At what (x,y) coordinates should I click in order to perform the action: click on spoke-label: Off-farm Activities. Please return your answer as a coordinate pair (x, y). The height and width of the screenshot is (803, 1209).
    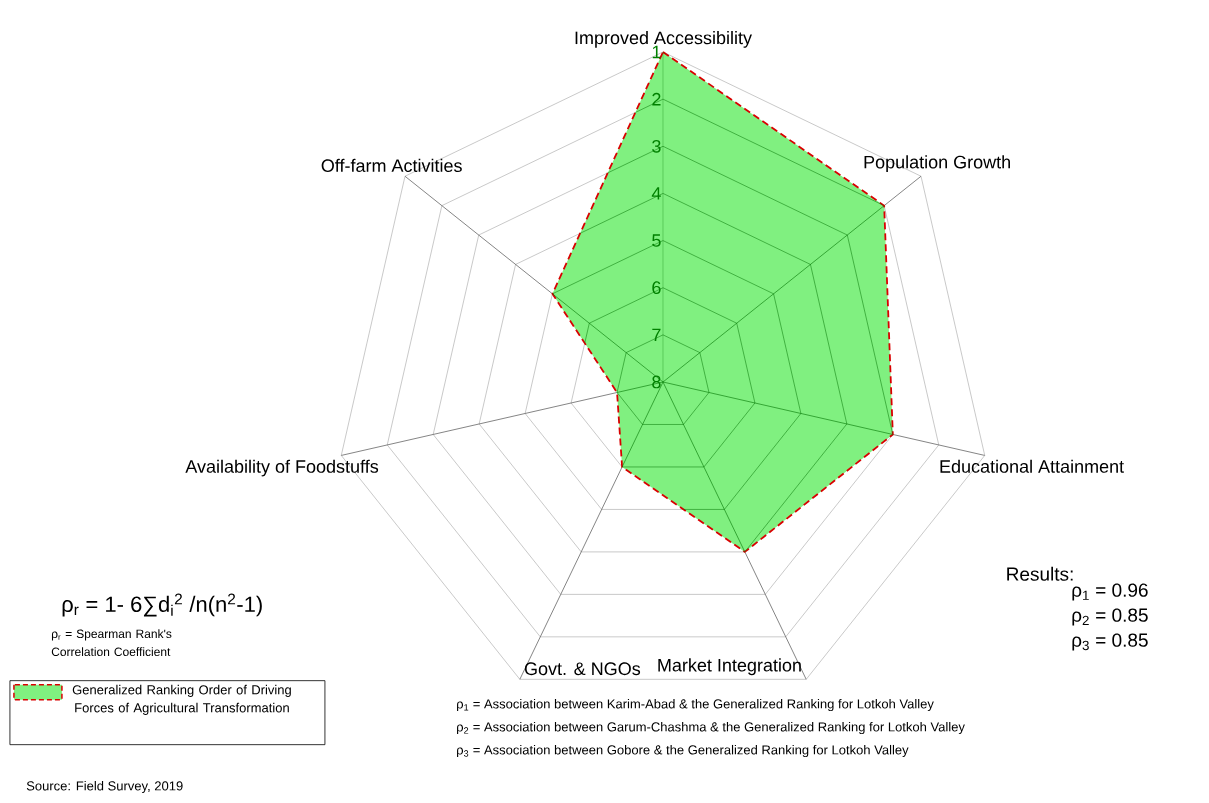
    Looking at the image, I should click on (391, 165).